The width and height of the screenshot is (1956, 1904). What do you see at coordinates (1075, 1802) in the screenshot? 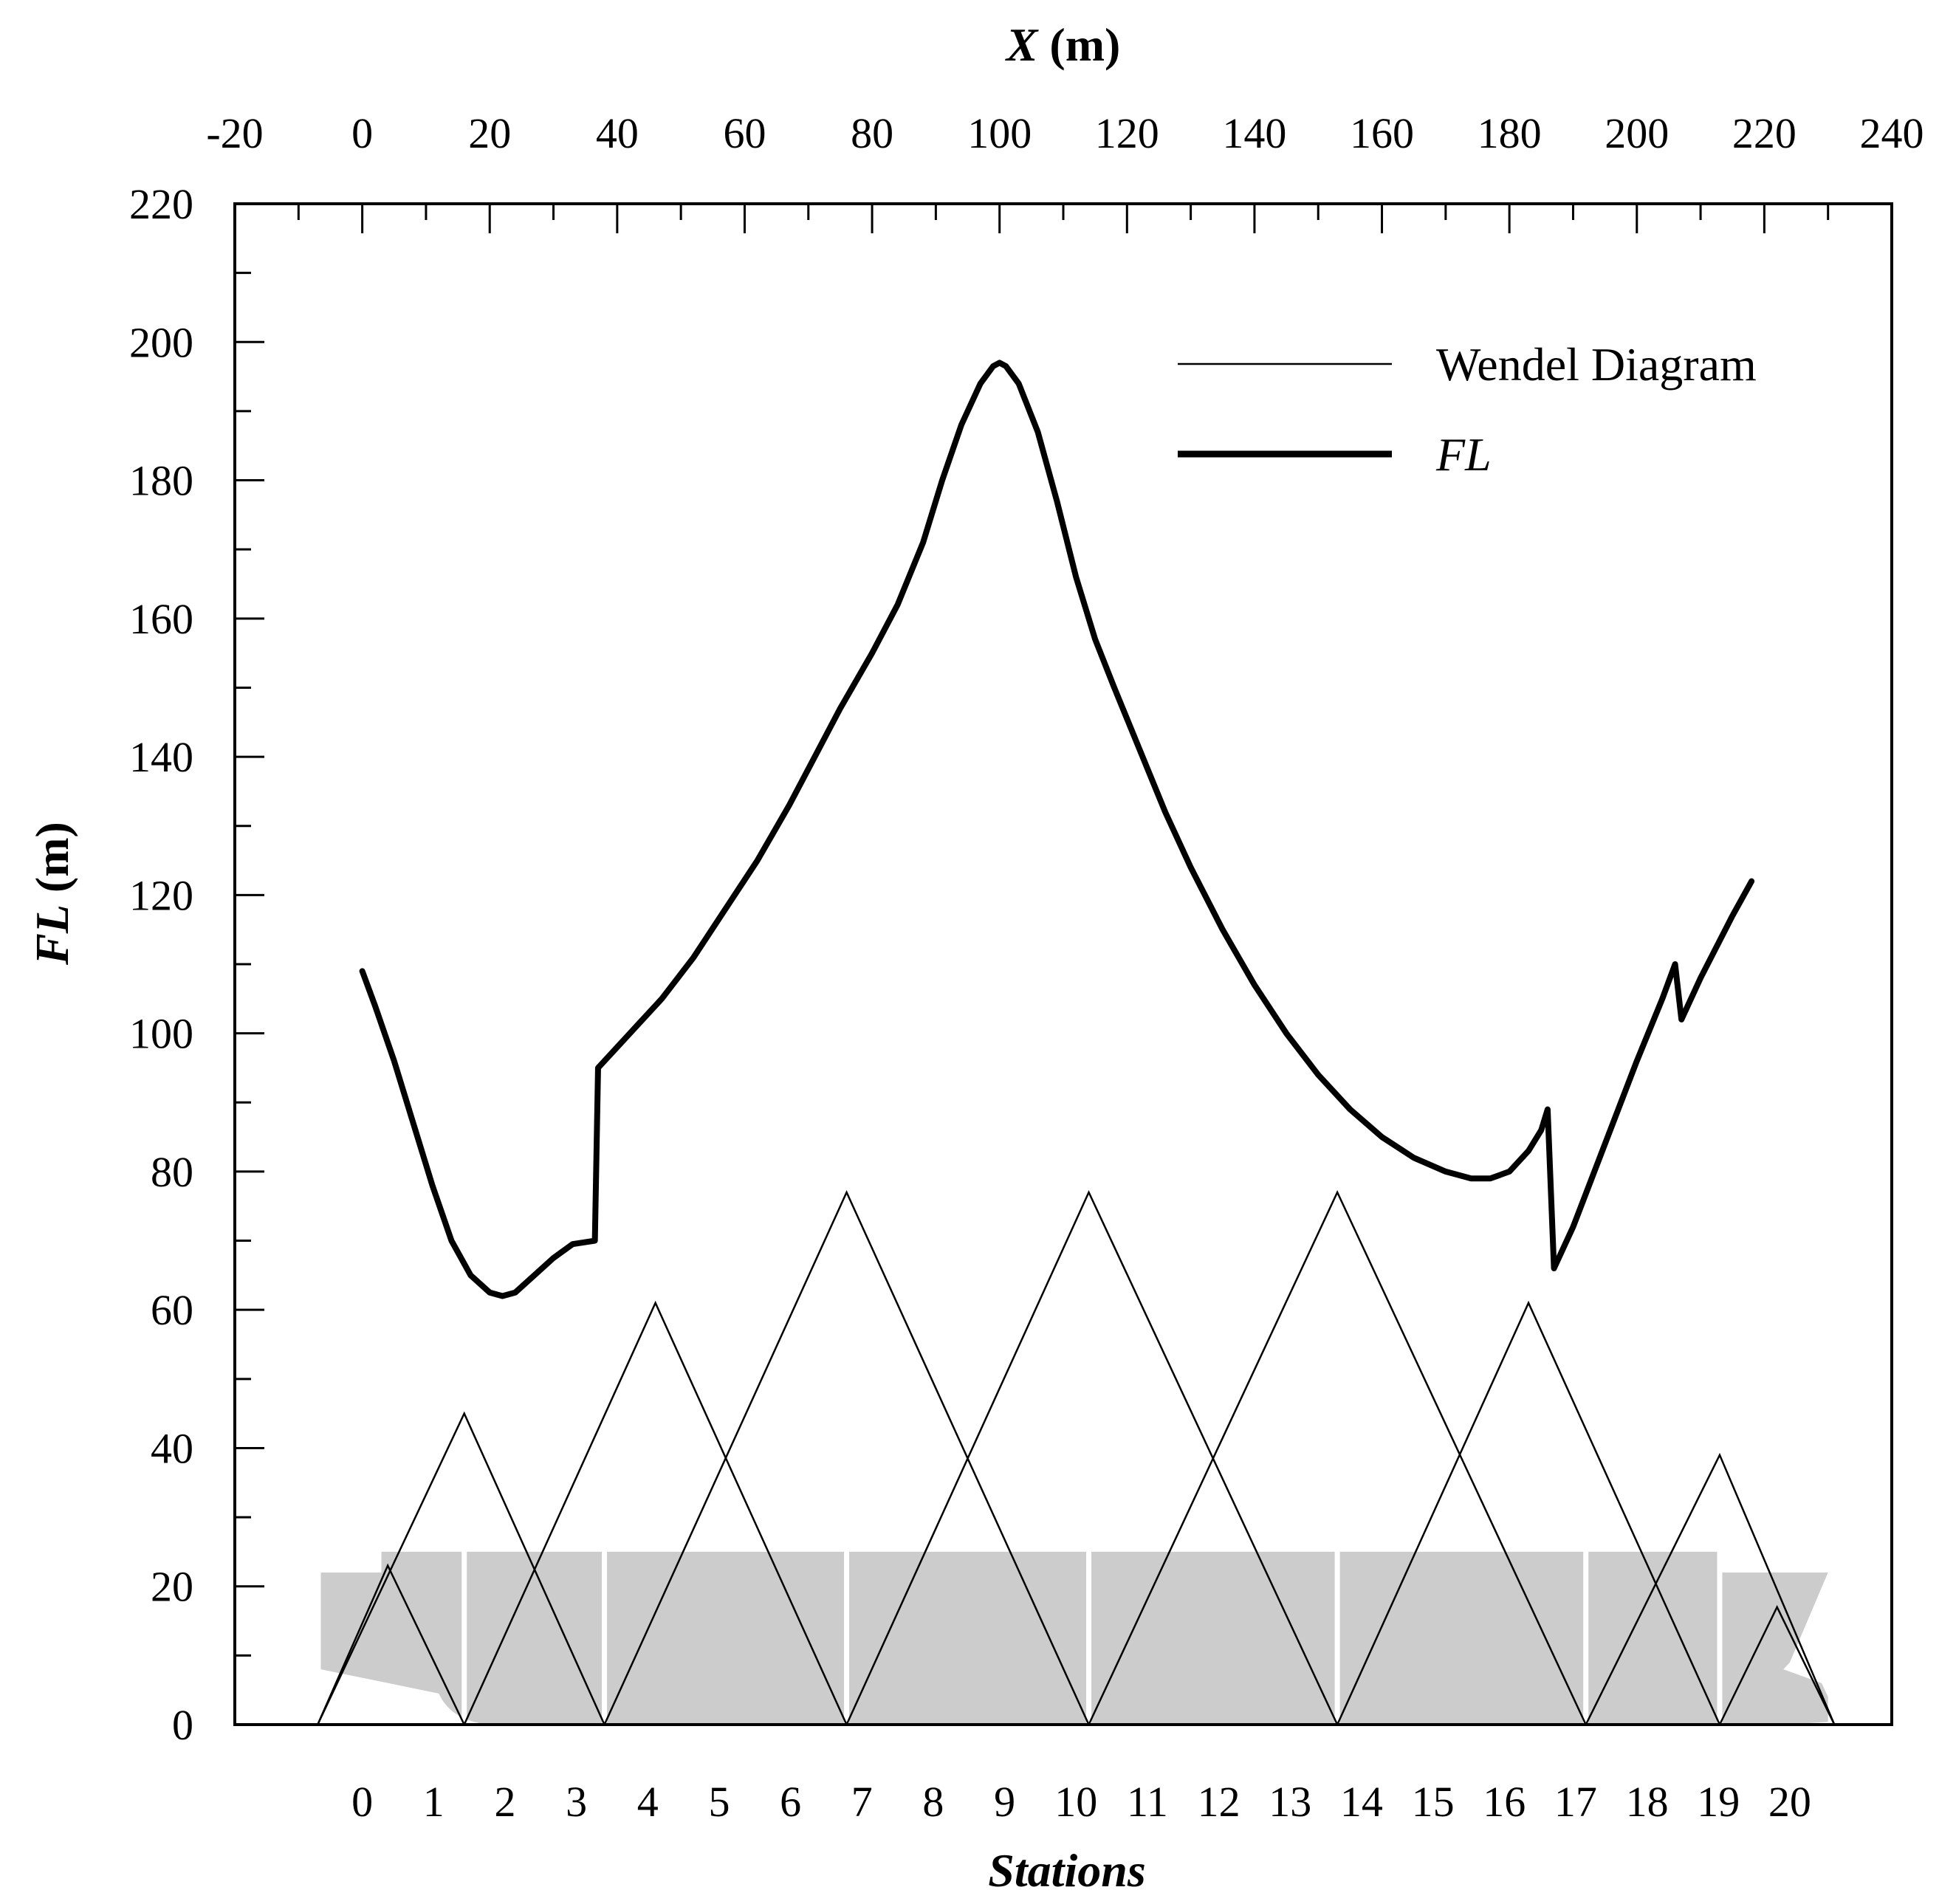
I see `station-label: 10` at bounding box center [1075, 1802].